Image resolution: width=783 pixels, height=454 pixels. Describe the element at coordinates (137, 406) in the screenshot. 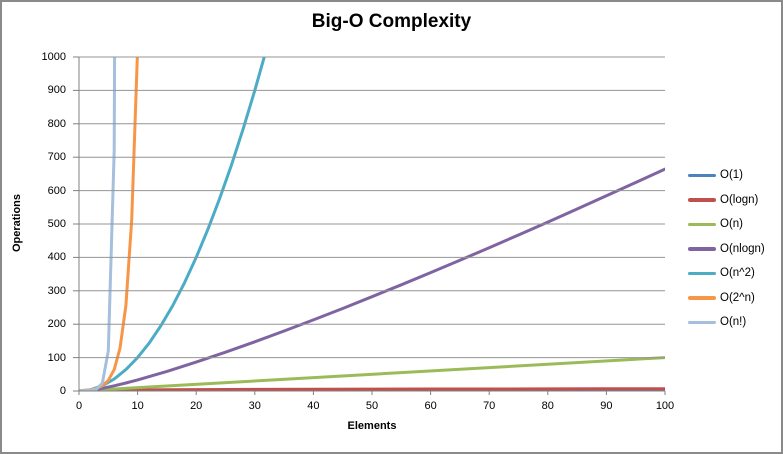

I see `x-tick-label: 10` at that location.